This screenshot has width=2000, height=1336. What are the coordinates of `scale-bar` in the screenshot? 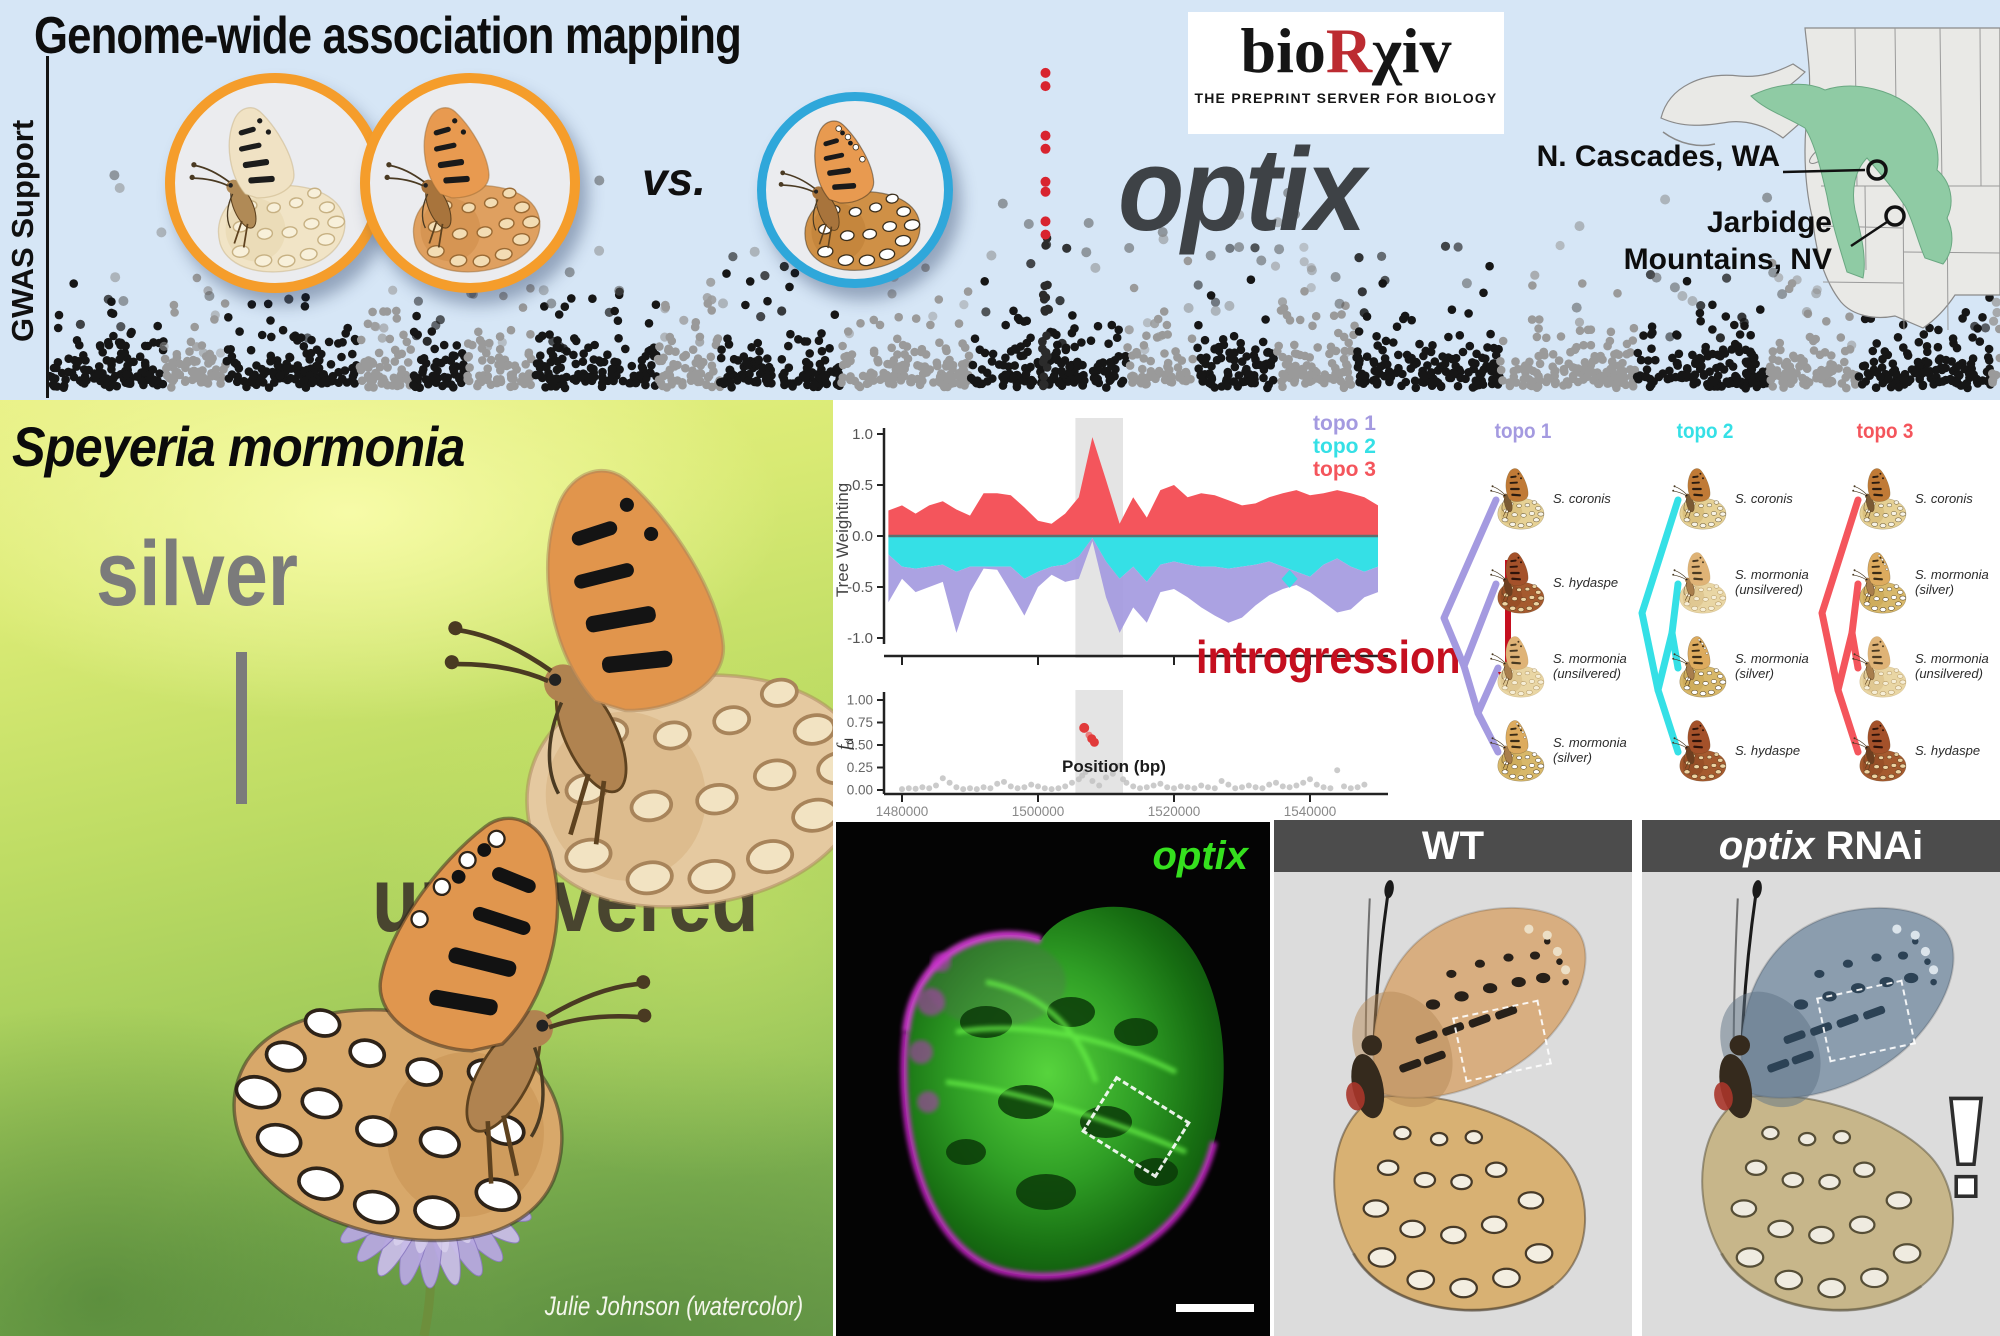 It's located at (1215, 1308).